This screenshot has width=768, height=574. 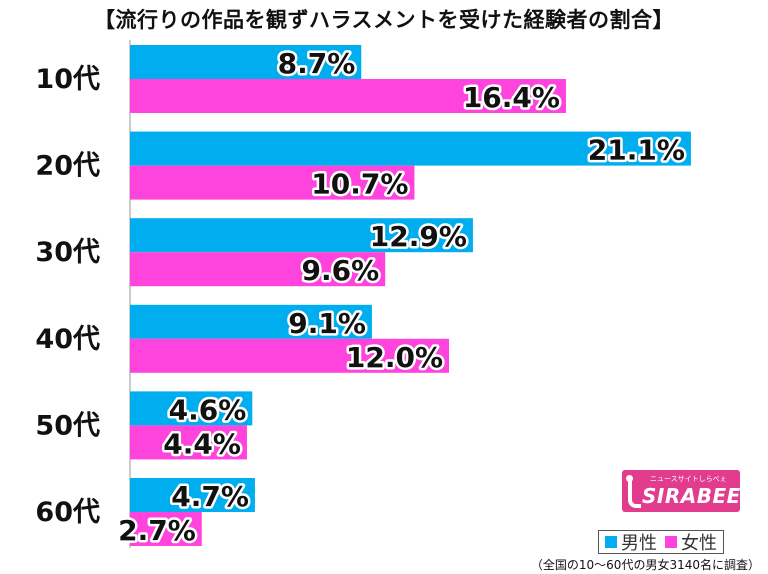 I want to click on category-label-60: 60代, so click(x=67, y=512).